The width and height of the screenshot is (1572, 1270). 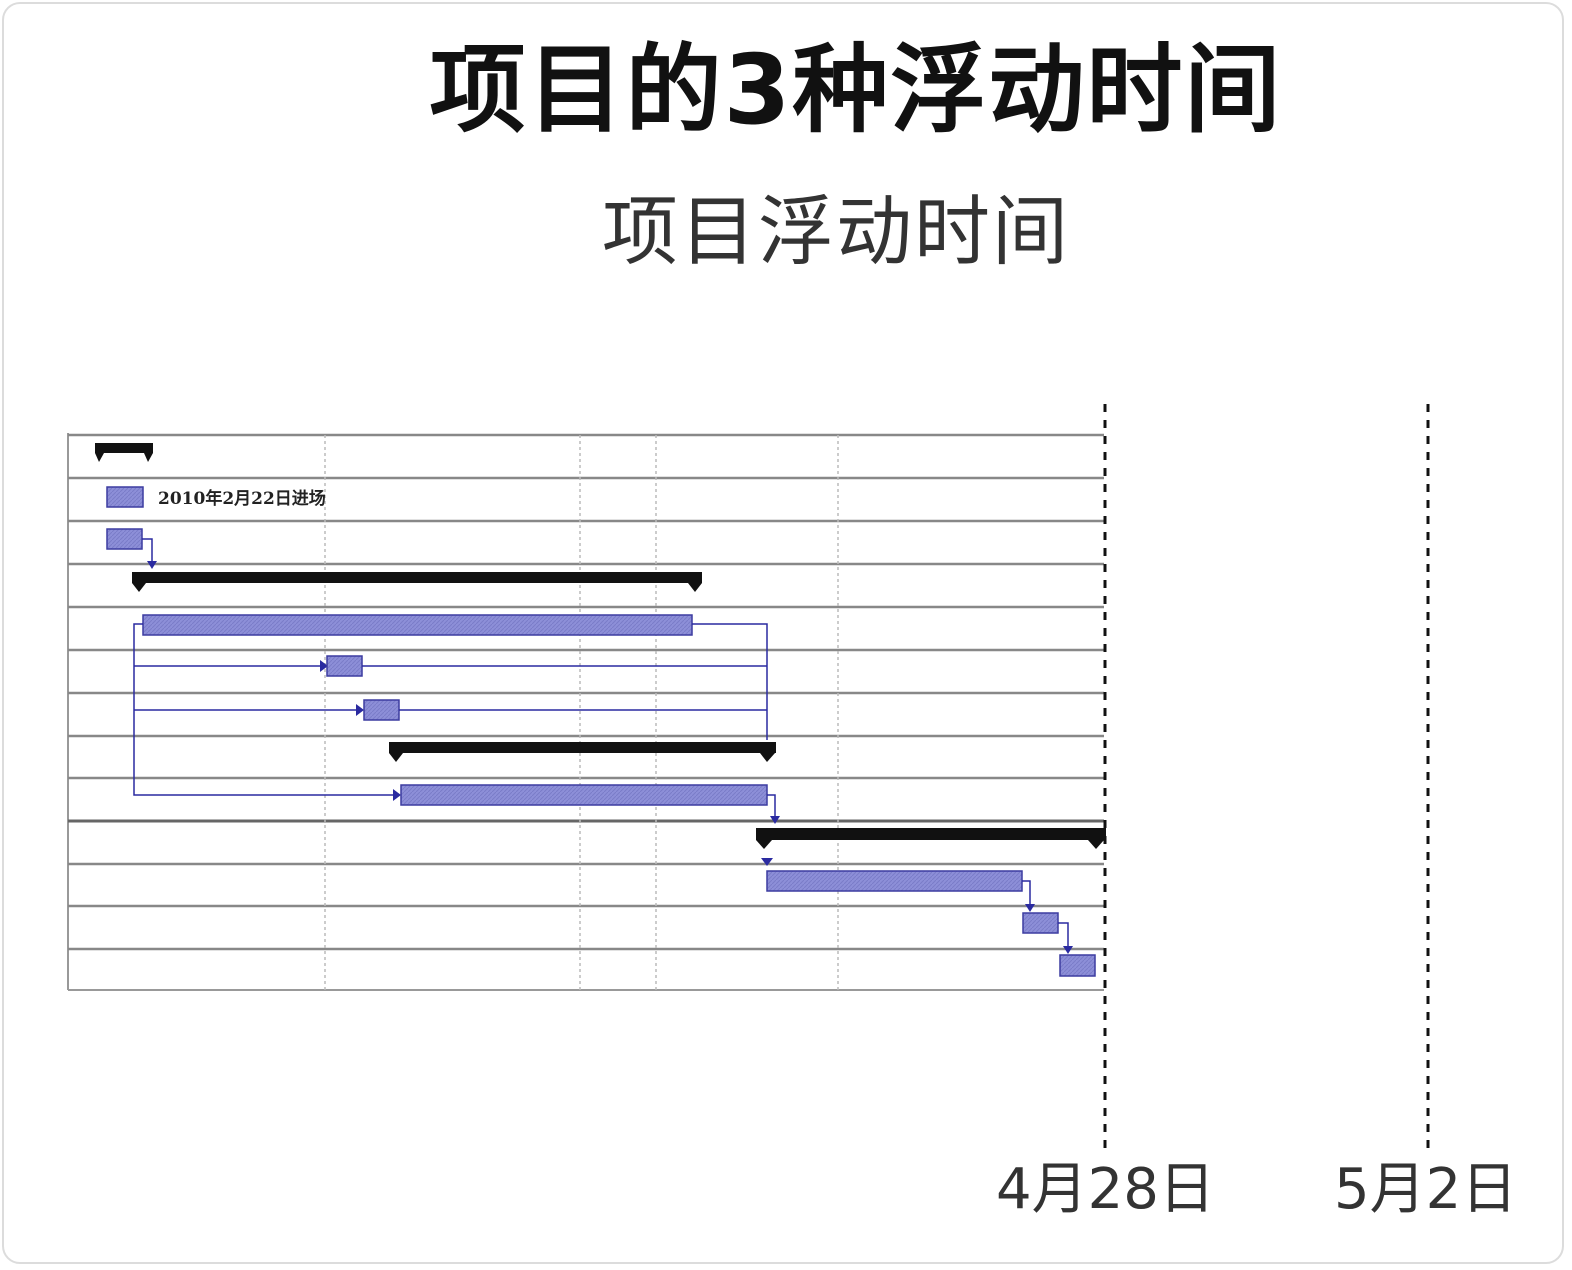 I want to click on slide-subtitle: 项目浮动时间, so click(x=836, y=231).